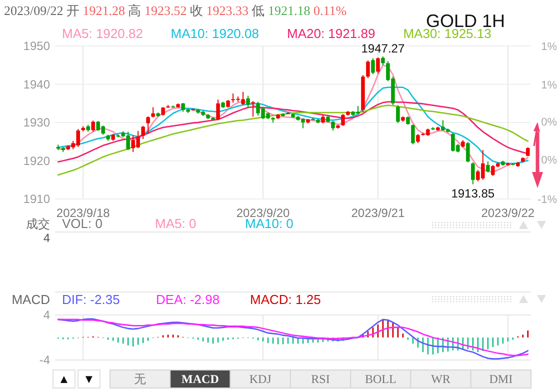  Describe the element at coordinates (260, 379) in the screenshot. I see `text: KDJ` at that location.